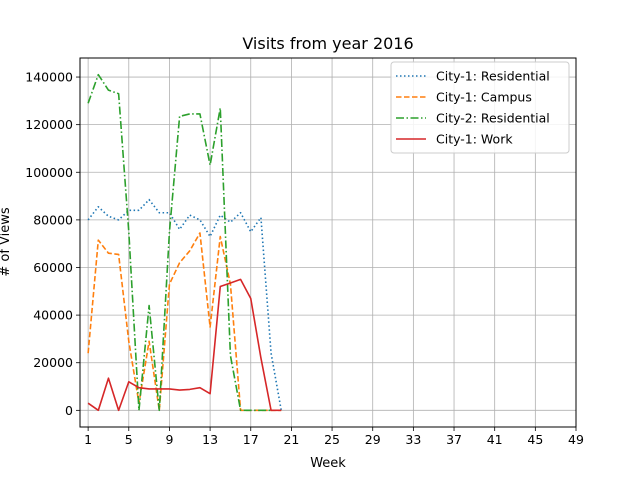 This screenshot has height=480, width=640. What do you see at coordinates (327, 43) in the screenshot?
I see `chart-title: Visits from year 2016` at bounding box center [327, 43].